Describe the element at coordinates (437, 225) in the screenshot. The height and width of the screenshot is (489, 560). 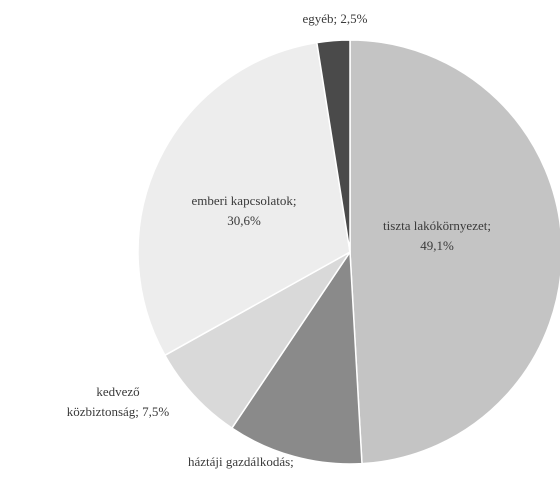
I see `slice-label-line: tiszta lakókörnyezet;` at that location.